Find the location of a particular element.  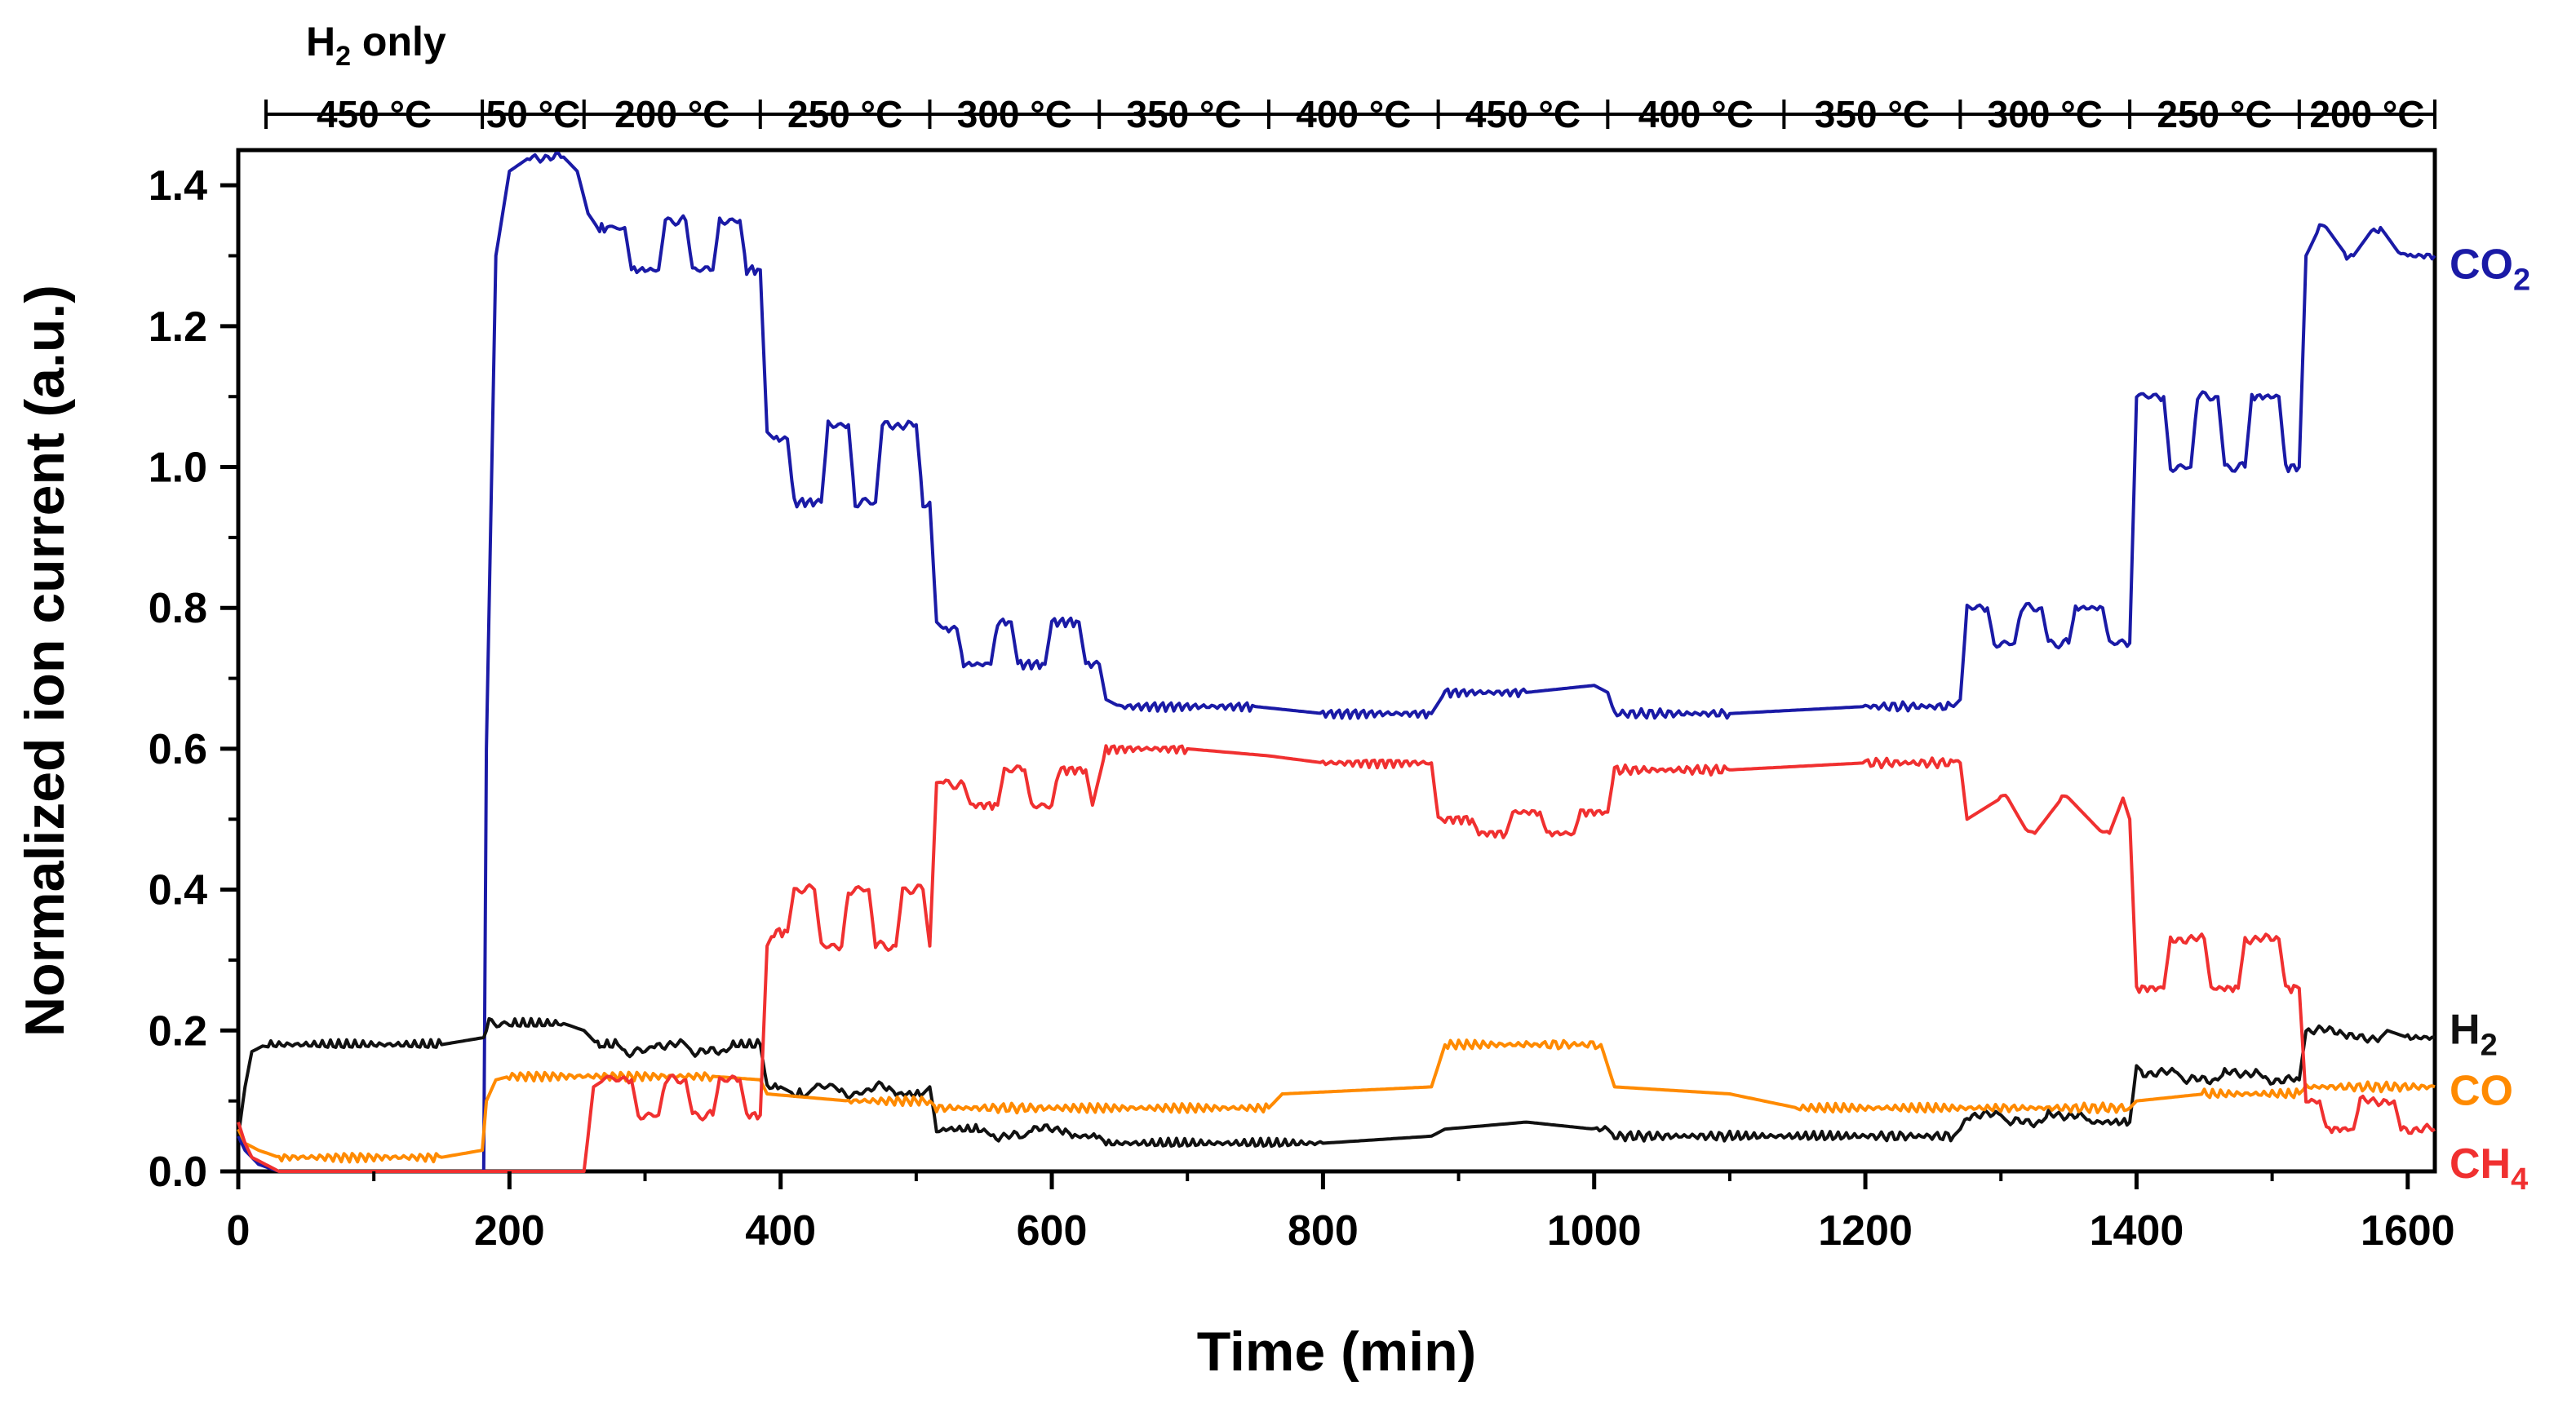

x-axis-title: Time (min) is located at coordinates (1337, 1352).